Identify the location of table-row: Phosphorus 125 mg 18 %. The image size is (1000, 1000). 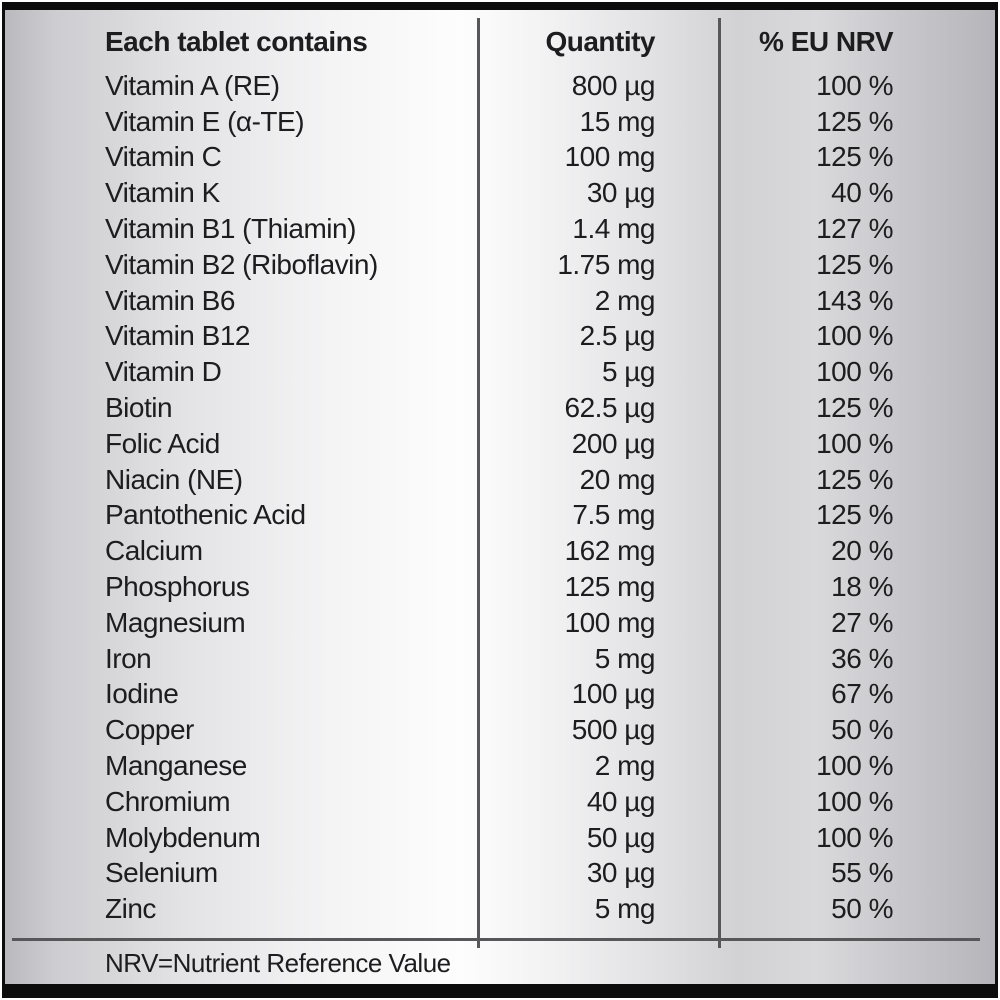
(500, 587).